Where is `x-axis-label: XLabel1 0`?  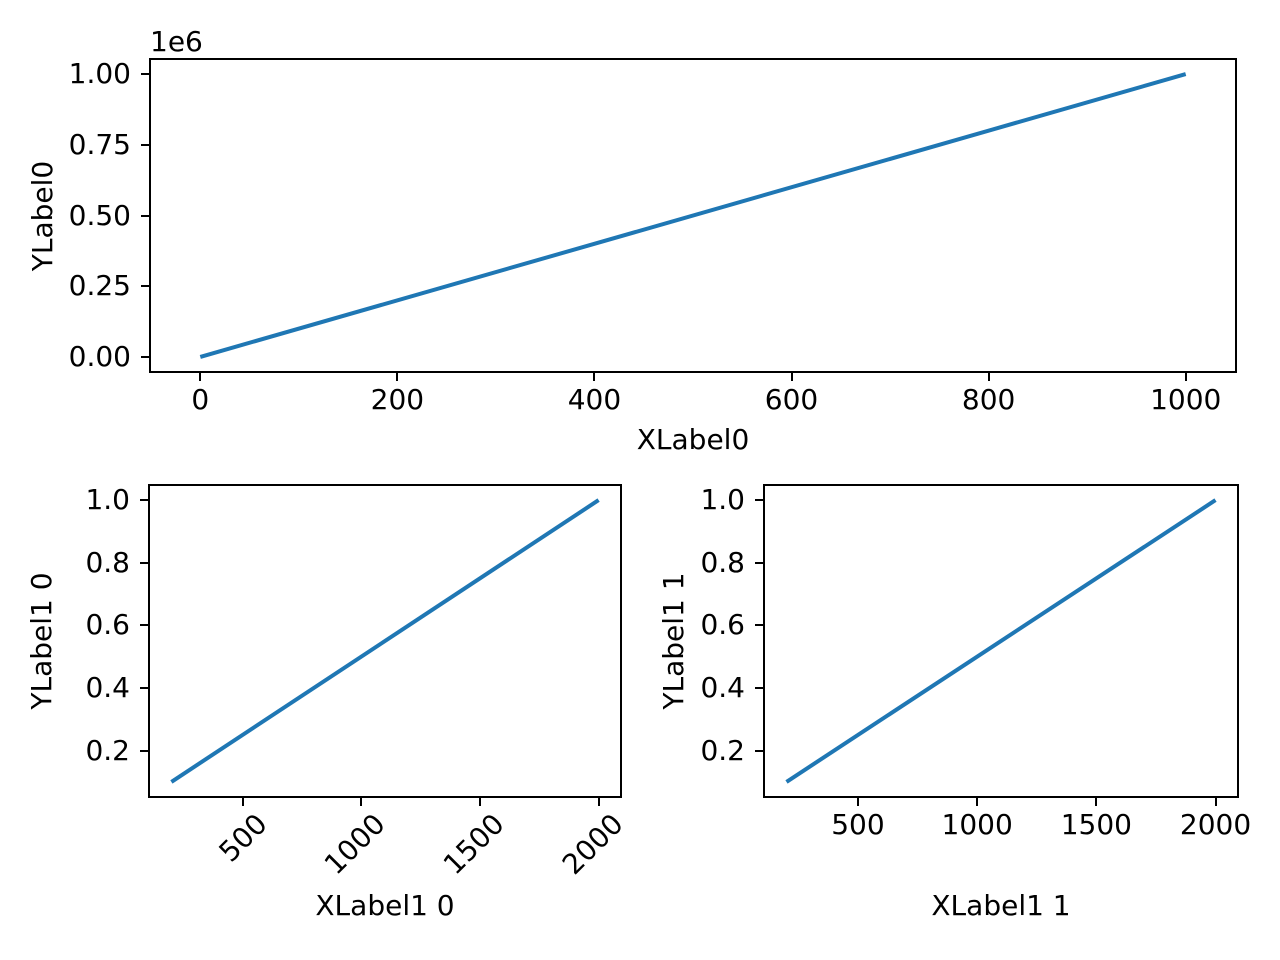 x-axis-label: XLabel1 0 is located at coordinates (385, 905).